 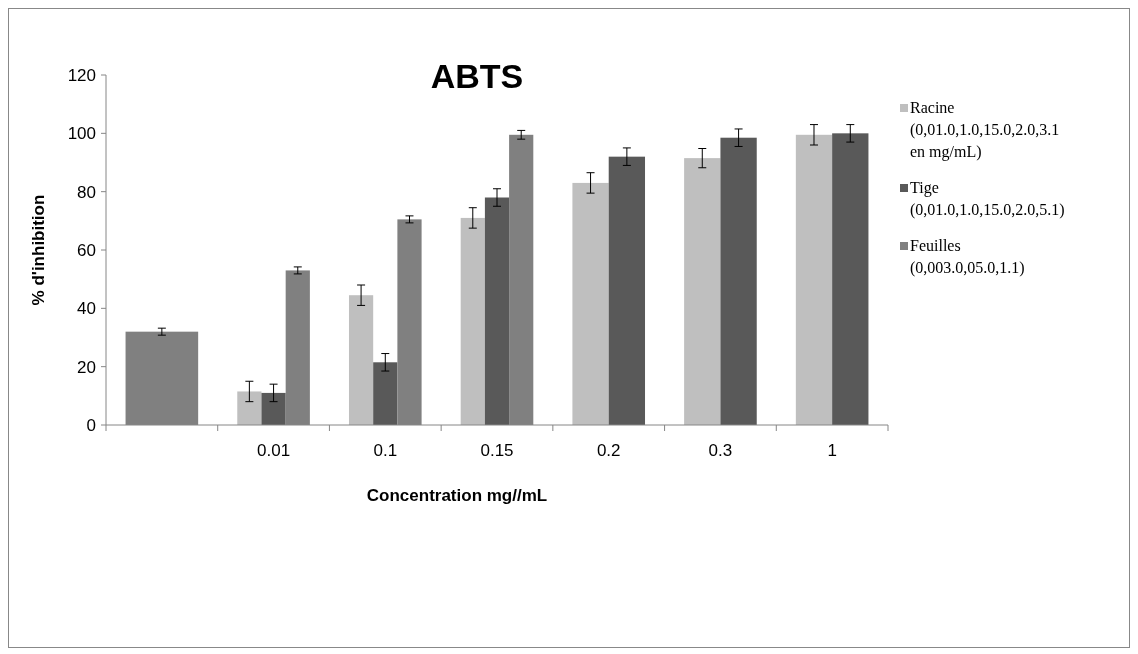 What do you see at coordinates (385, 450) in the screenshot?
I see `x-tick-label: 0.1` at bounding box center [385, 450].